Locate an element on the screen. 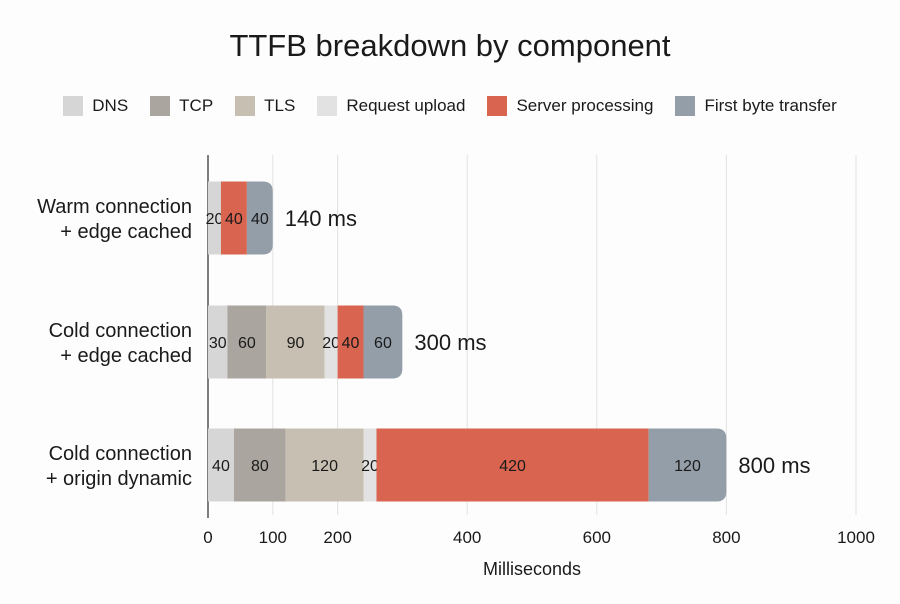 This screenshot has width=900, height=604. legend-item: First byte transfer is located at coordinates (756, 106).